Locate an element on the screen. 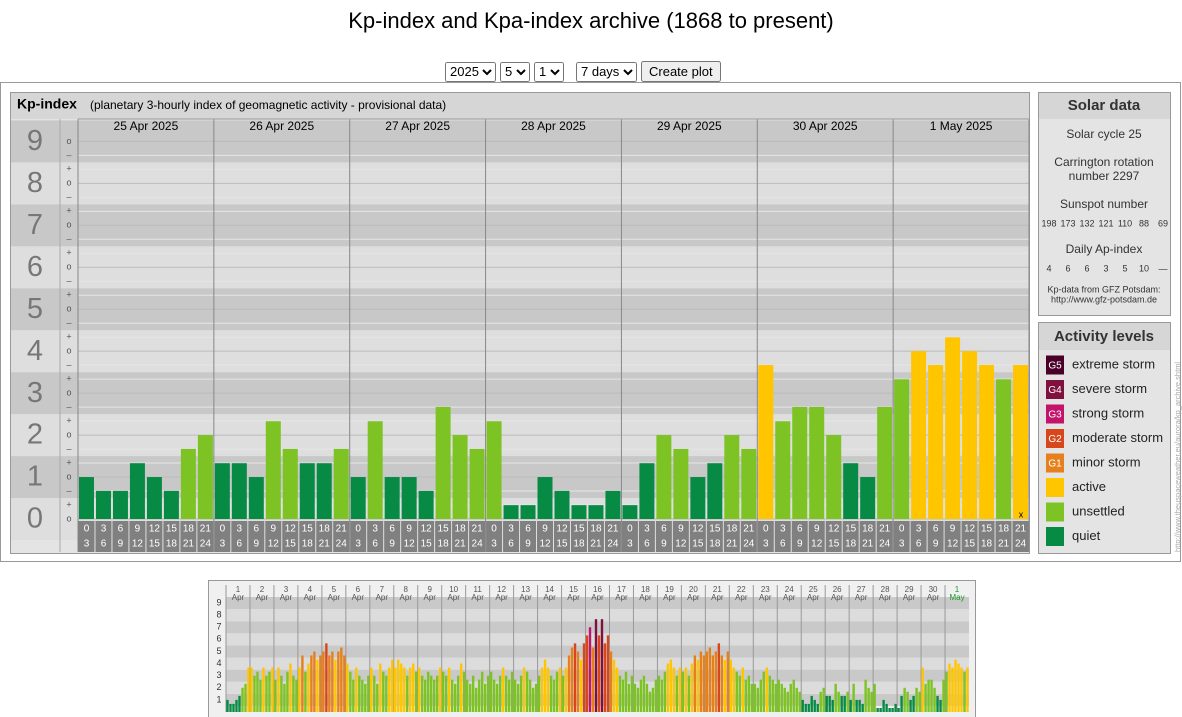 The image size is (1182, 717). hour-label: 24 is located at coordinates (613, 544).